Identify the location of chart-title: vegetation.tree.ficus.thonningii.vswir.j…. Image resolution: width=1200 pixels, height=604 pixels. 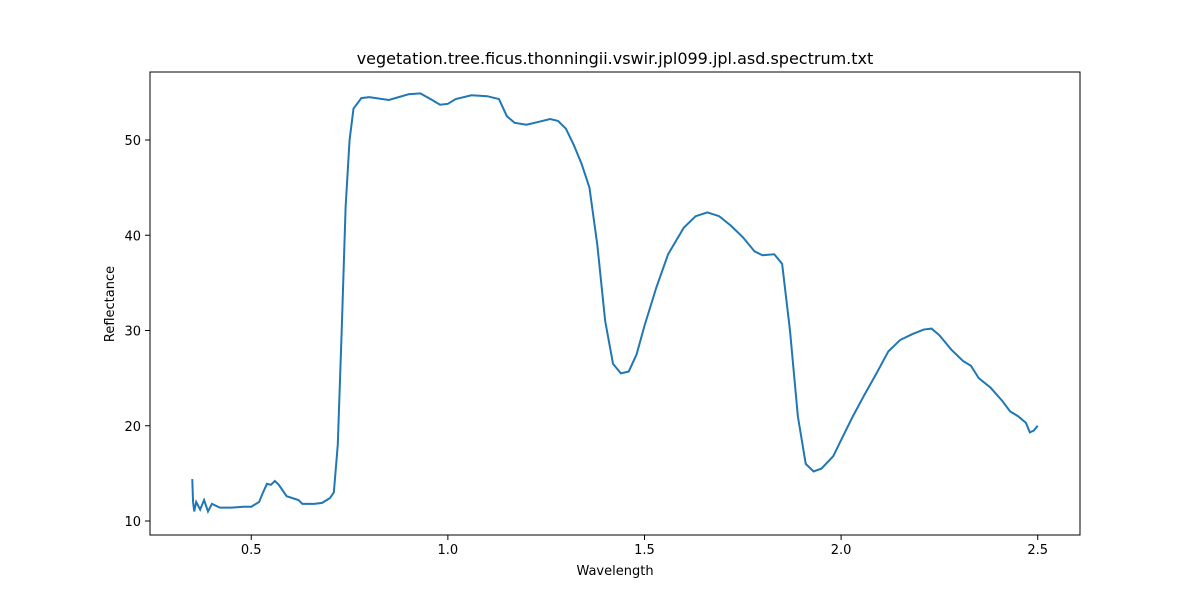
(615, 58).